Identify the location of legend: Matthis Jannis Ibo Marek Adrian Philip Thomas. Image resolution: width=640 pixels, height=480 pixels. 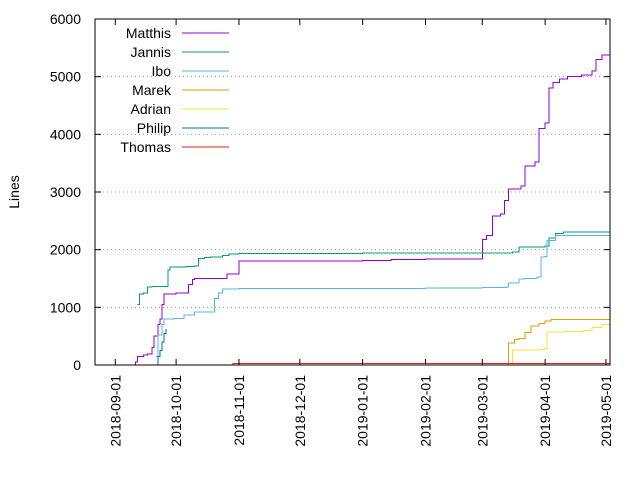
(174, 90).